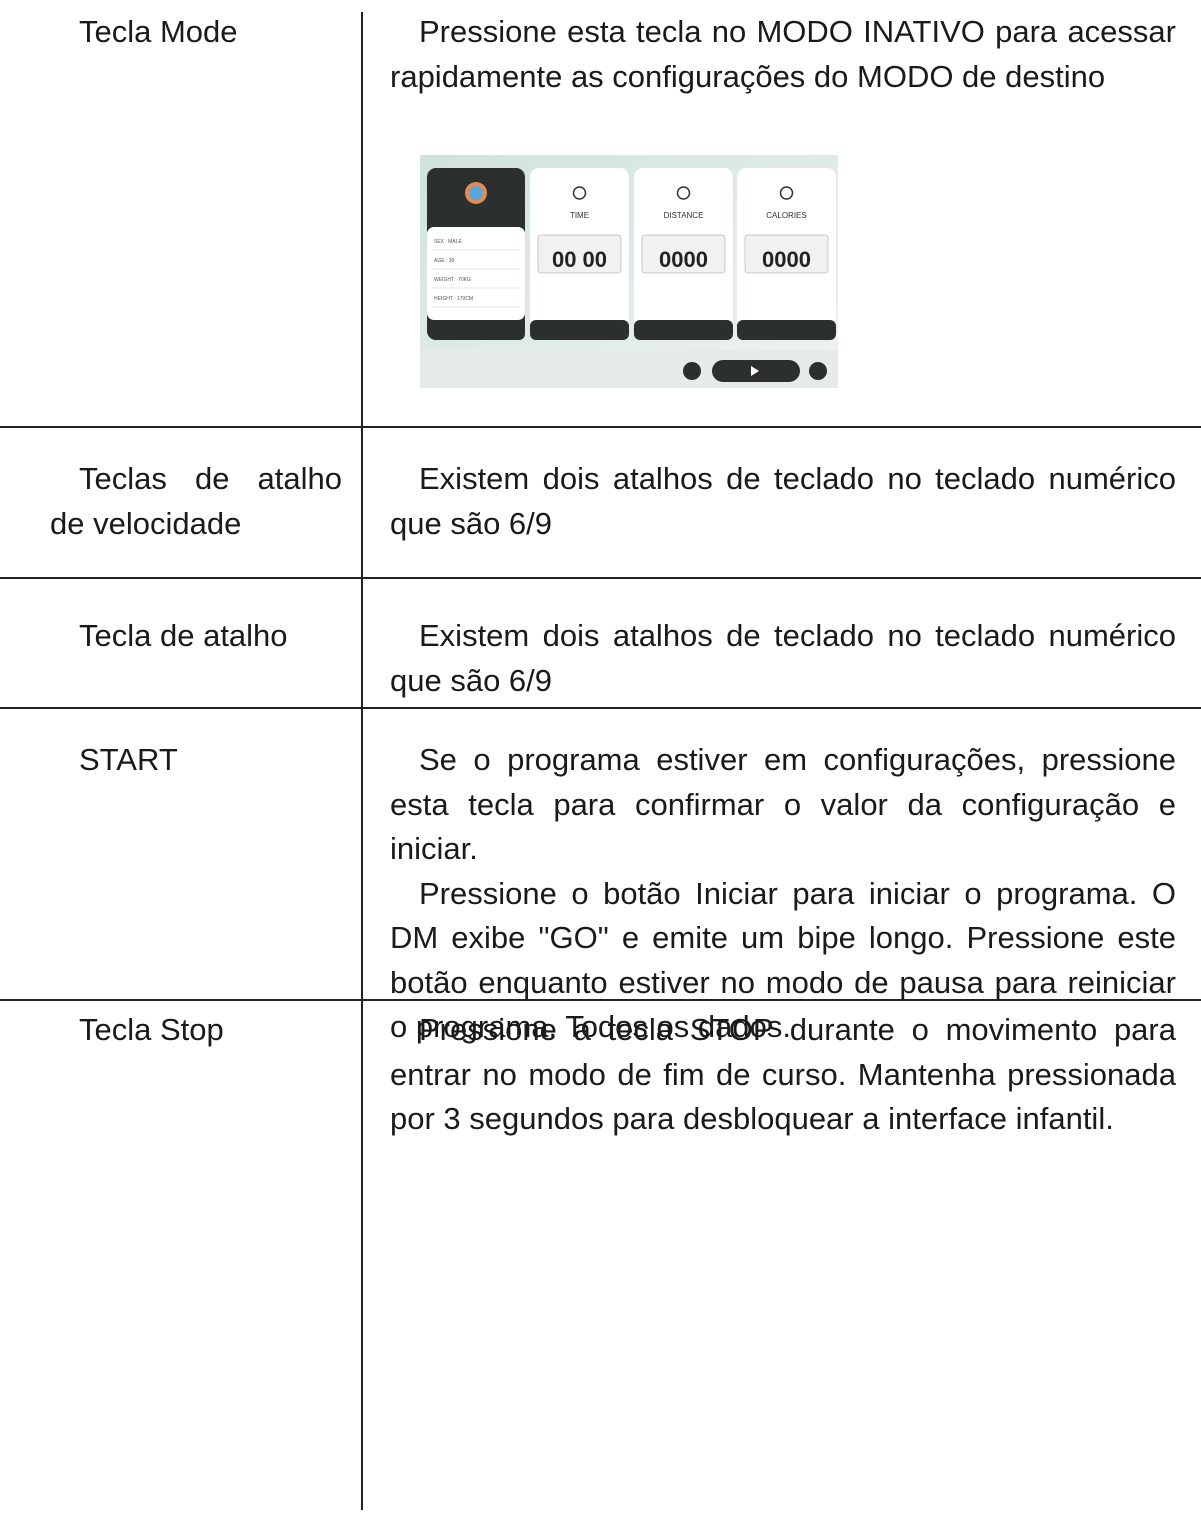 This screenshot has height=1522, width=1201. I want to click on play-icon, so click(755, 371).